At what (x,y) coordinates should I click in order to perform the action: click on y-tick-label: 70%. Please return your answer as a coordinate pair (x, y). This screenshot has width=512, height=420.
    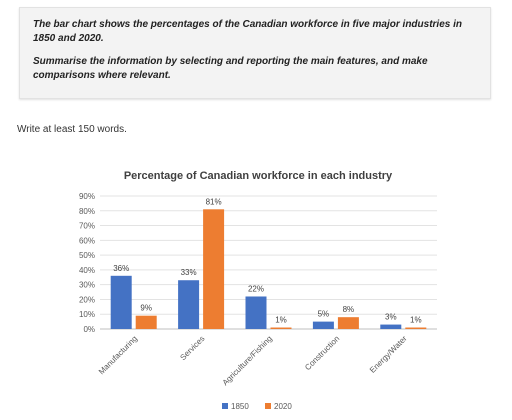
    Looking at the image, I should click on (87, 226).